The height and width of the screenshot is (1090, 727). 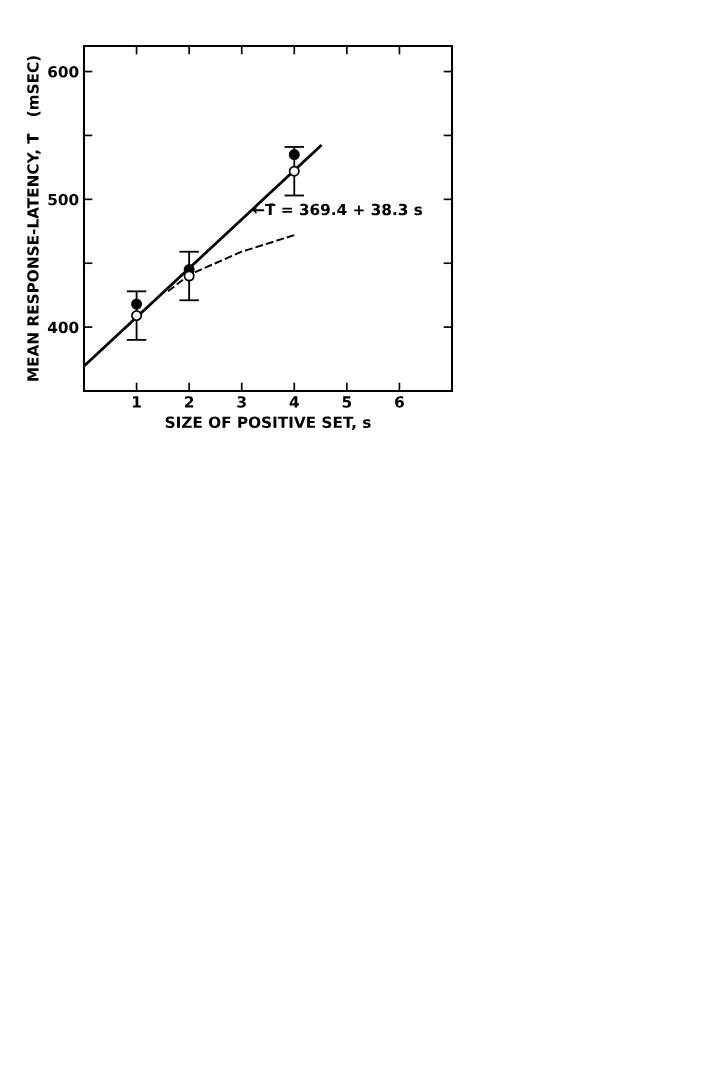 What do you see at coordinates (136, 402) in the screenshot?
I see `x-tick-label: 1` at bounding box center [136, 402].